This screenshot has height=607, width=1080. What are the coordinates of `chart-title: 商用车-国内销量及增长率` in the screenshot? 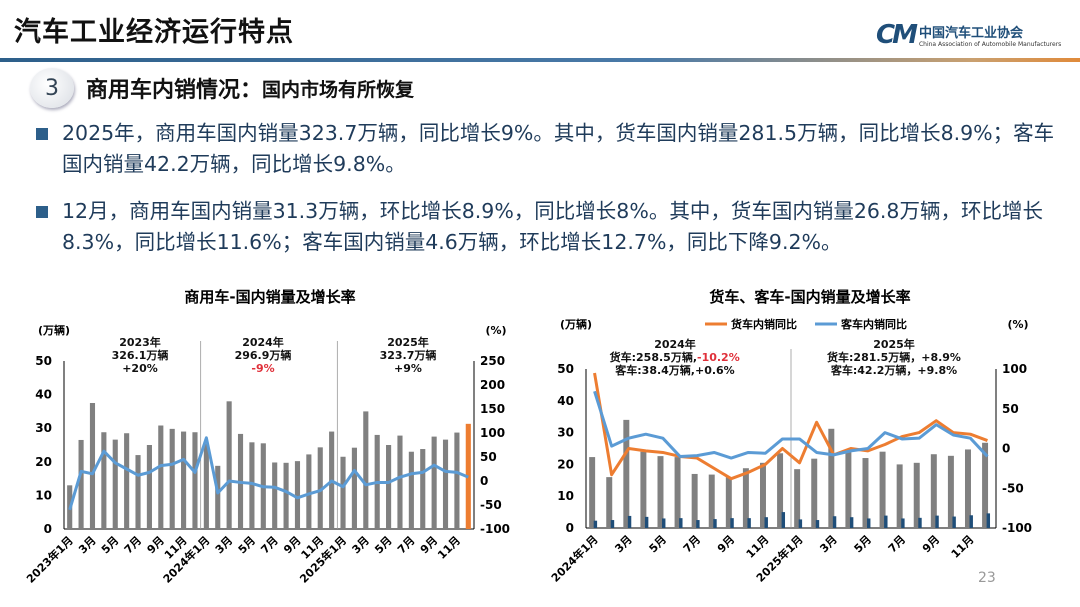 It's located at (269, 297).